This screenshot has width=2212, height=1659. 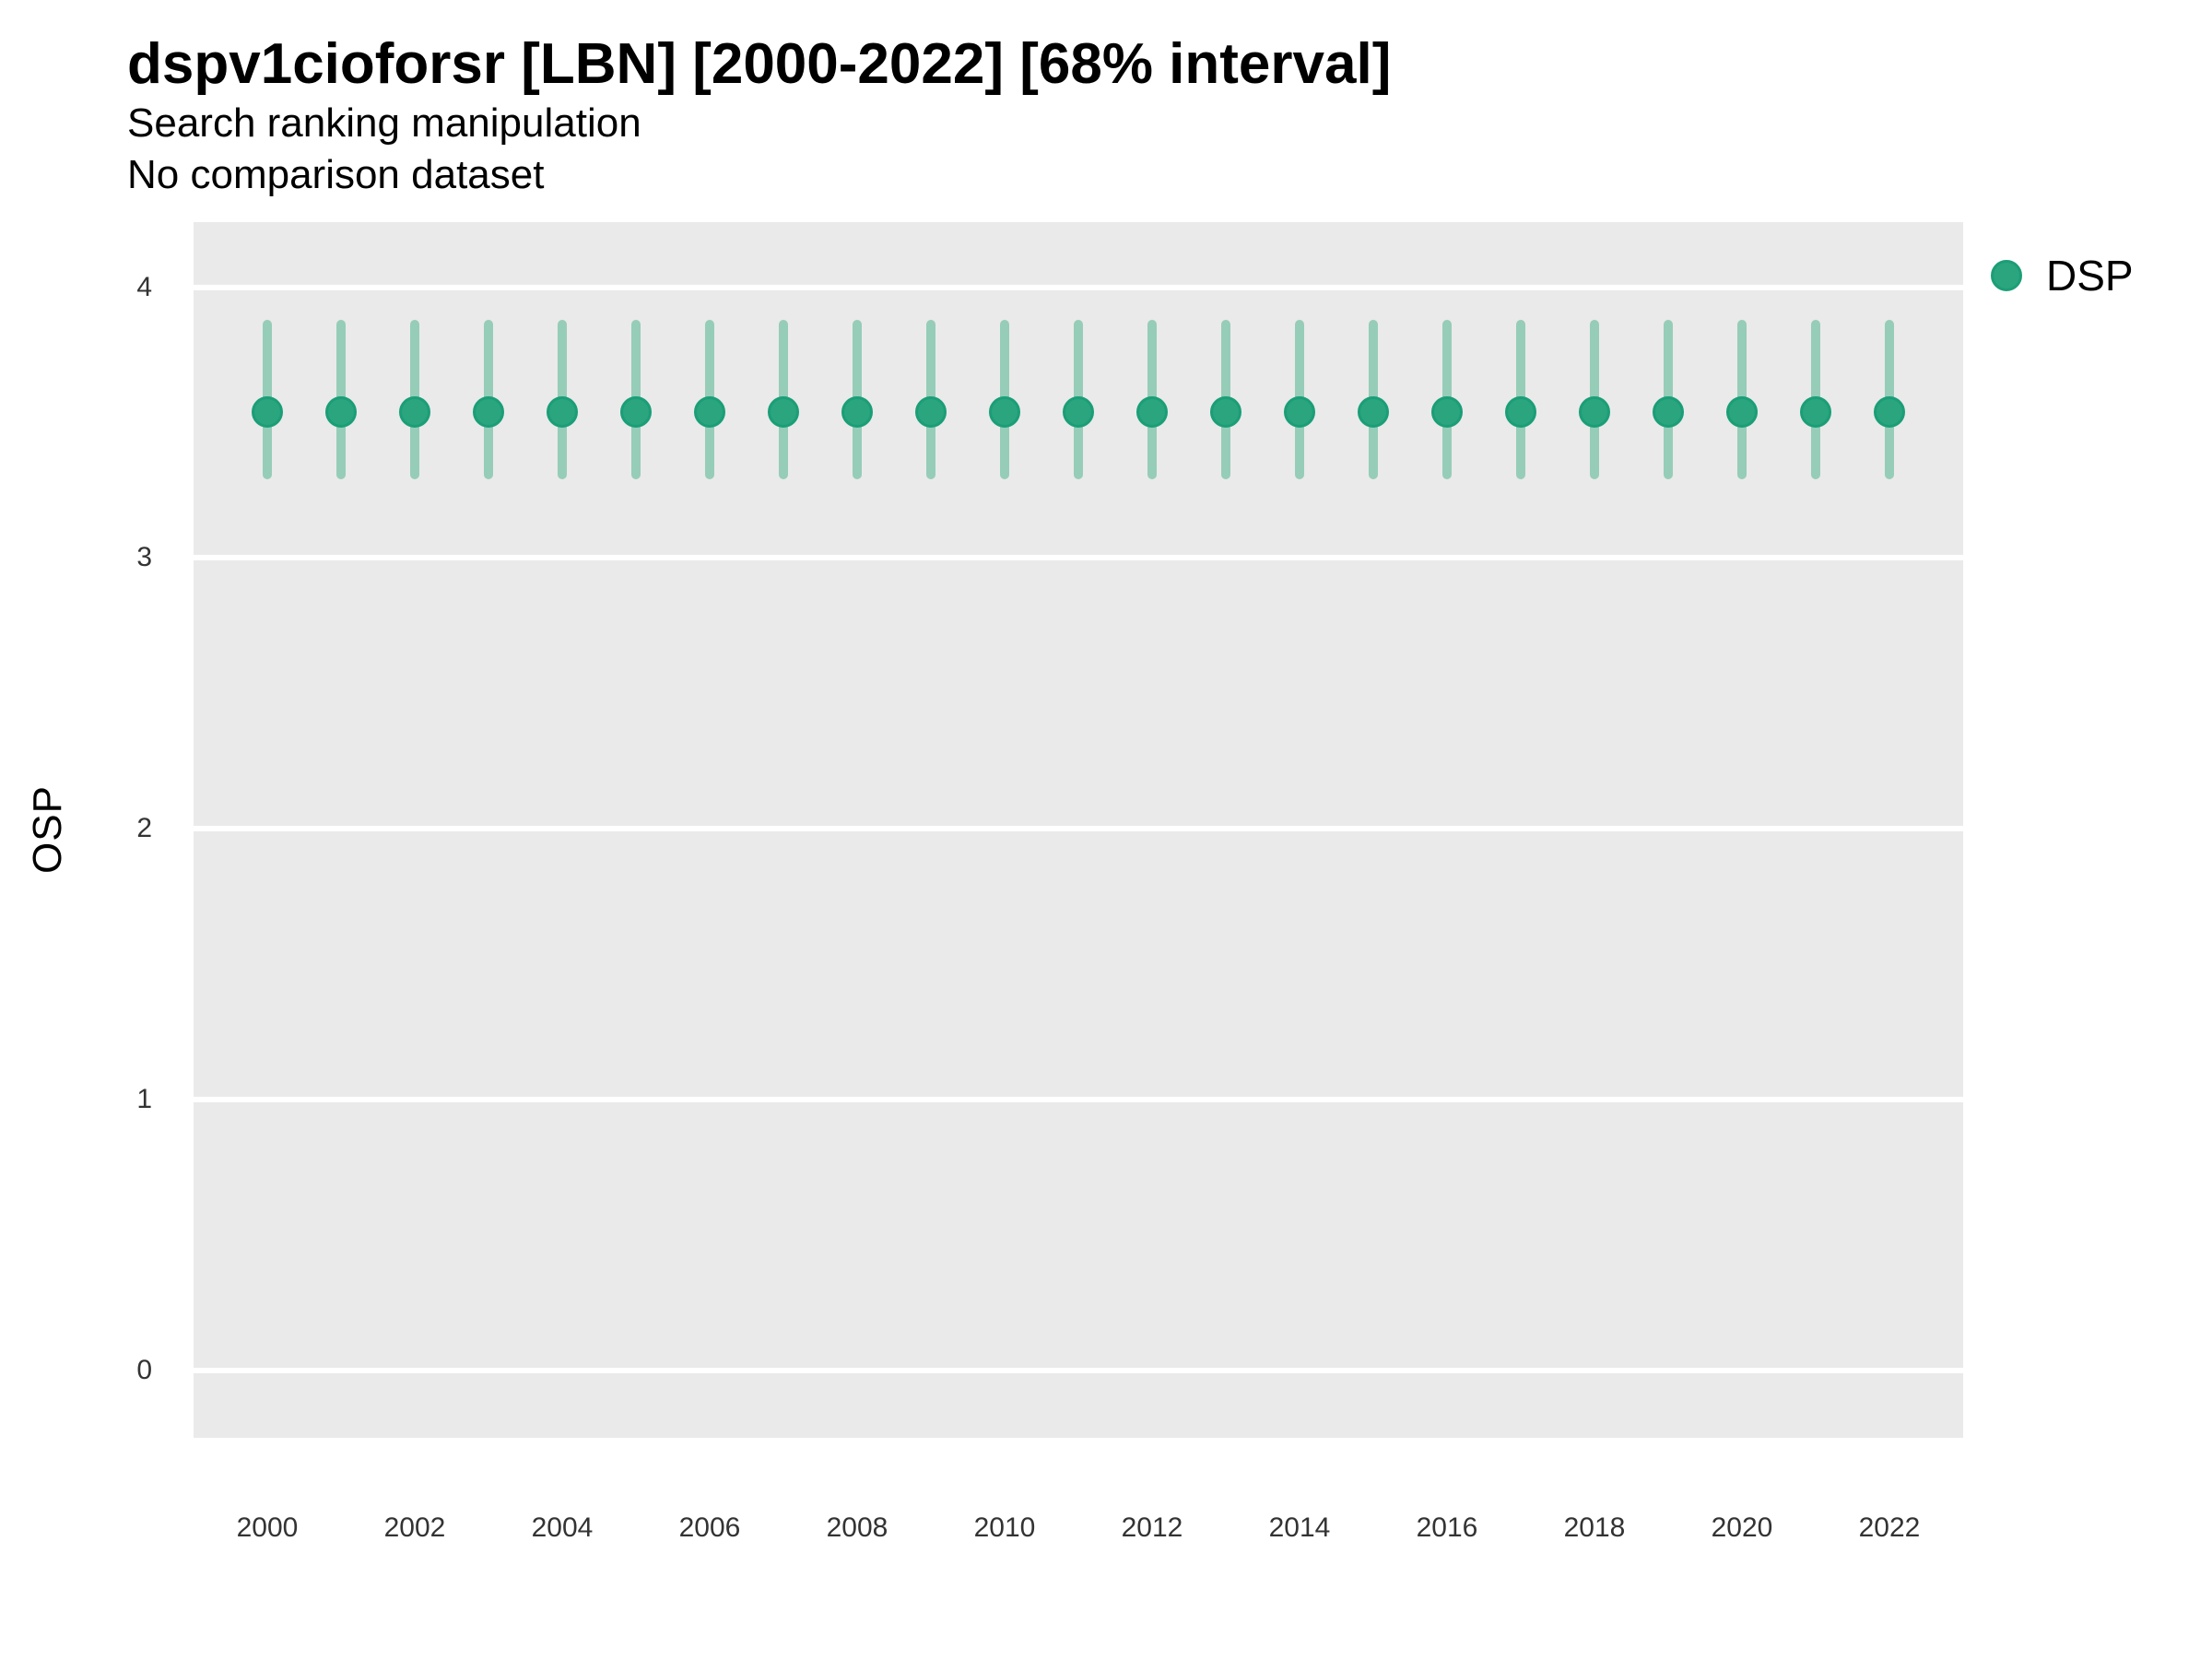 I want to click on x-tick-label-2004: 2004, so click(x=562, y=1527).